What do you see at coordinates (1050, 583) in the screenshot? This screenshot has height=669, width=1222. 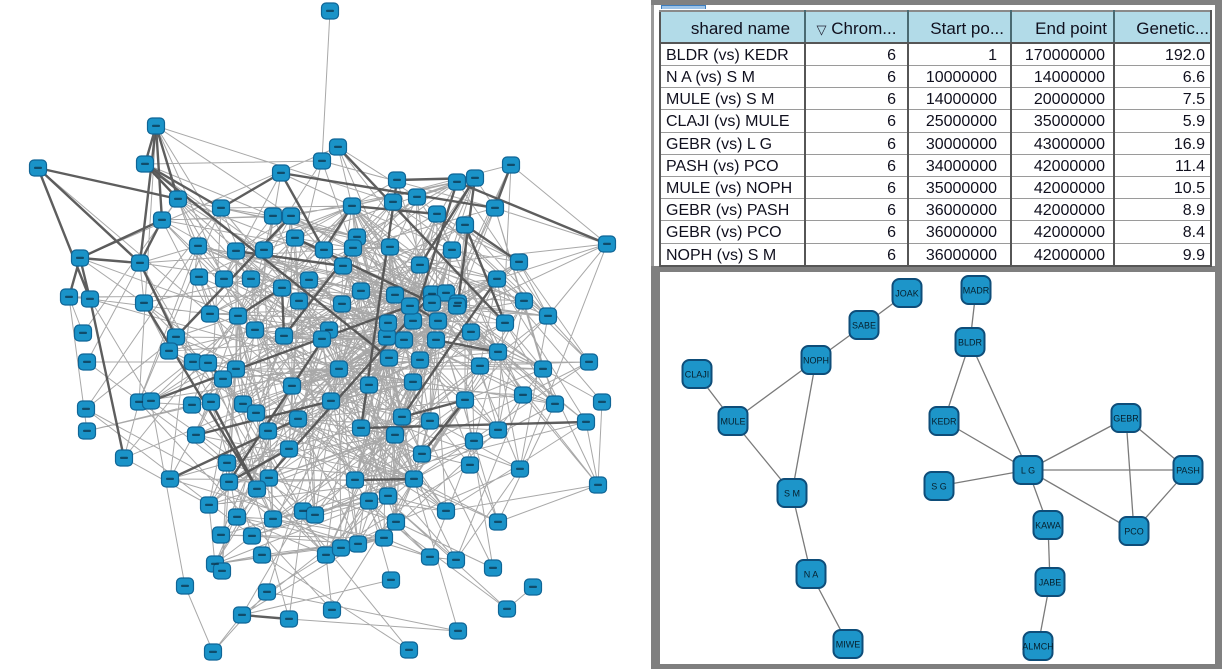 I see `svg-text: JABE` at bounding box center [1050, 583].